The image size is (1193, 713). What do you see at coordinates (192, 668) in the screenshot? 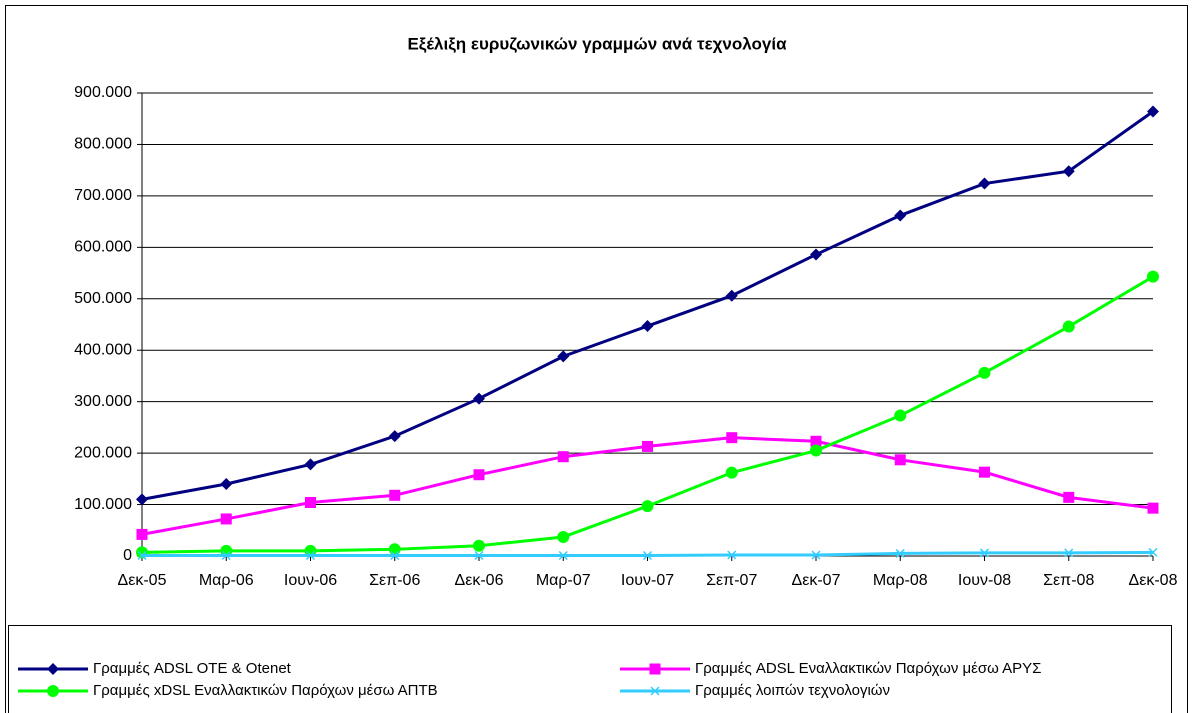
I see `legend-label: Γραμμές ADSL OTE & Otenet` at bounding box center [192, 668].